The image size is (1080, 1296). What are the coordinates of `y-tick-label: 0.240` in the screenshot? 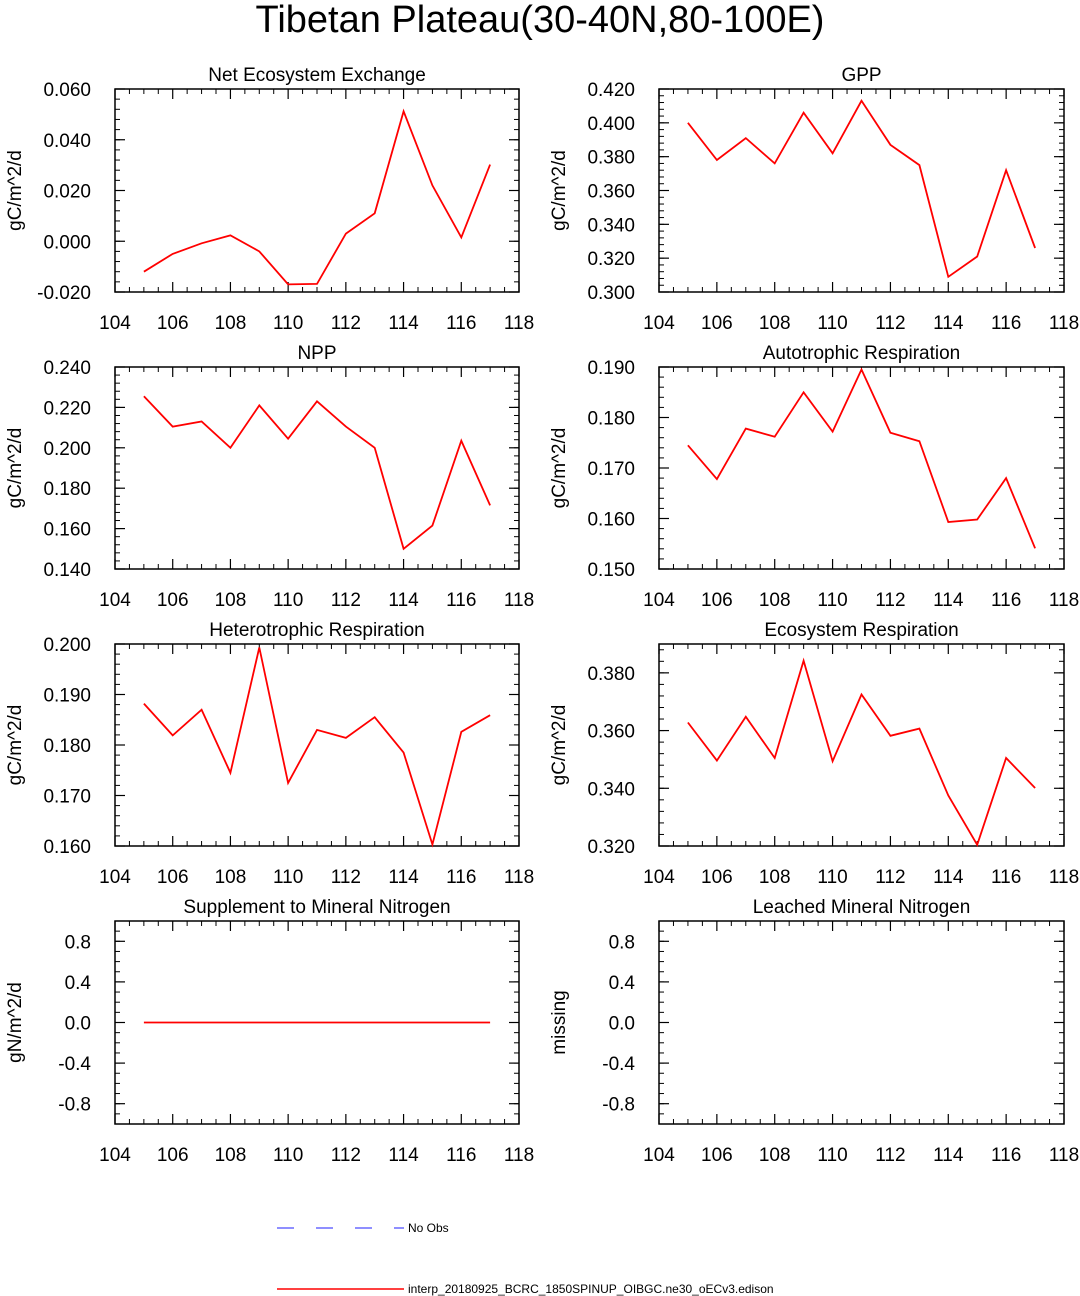 It's located at (67, 368).